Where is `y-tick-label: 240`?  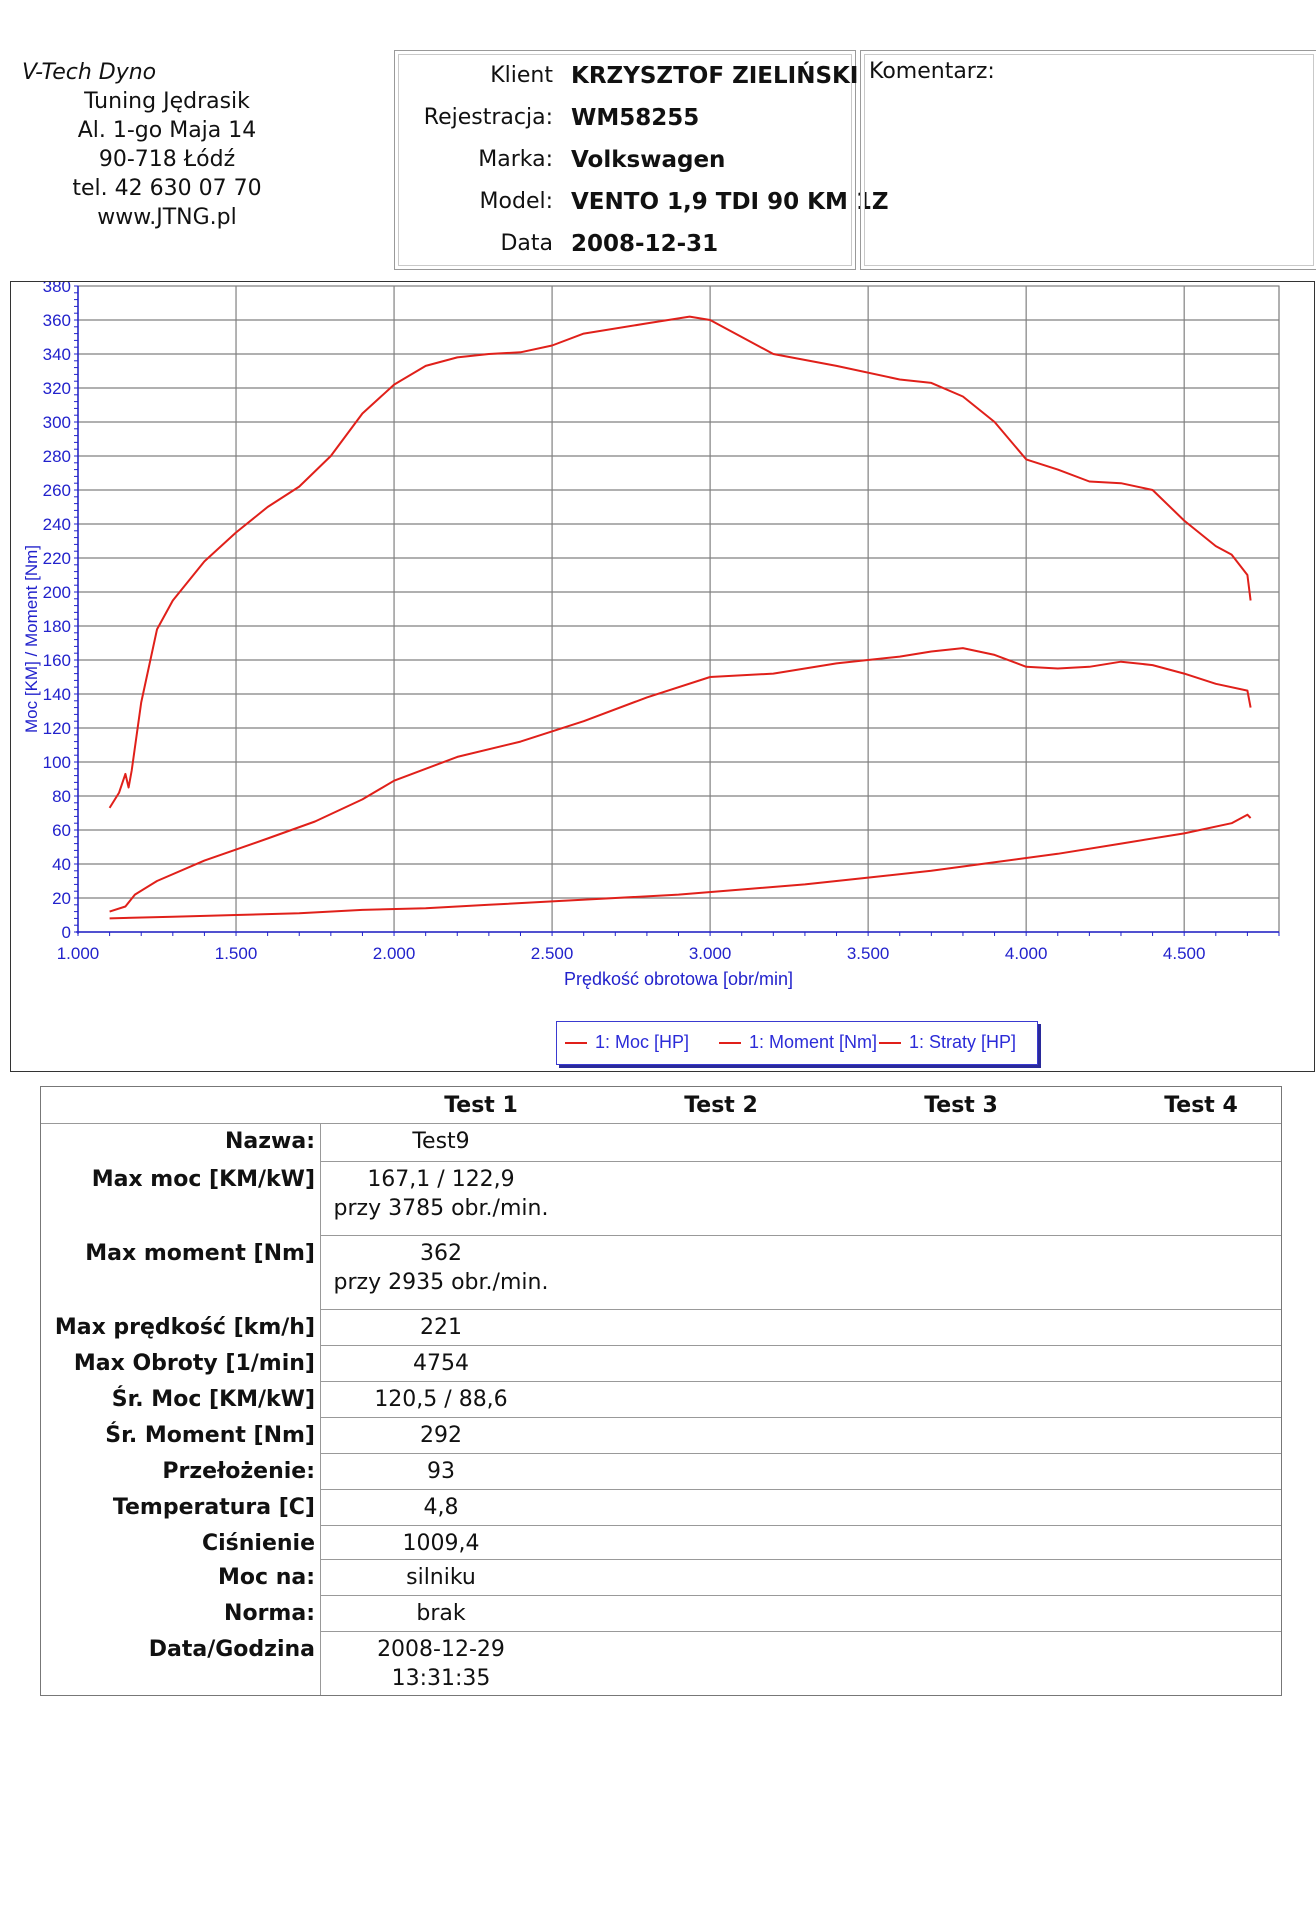
y-tick-label: 240 is located at coordinates (57, 524).